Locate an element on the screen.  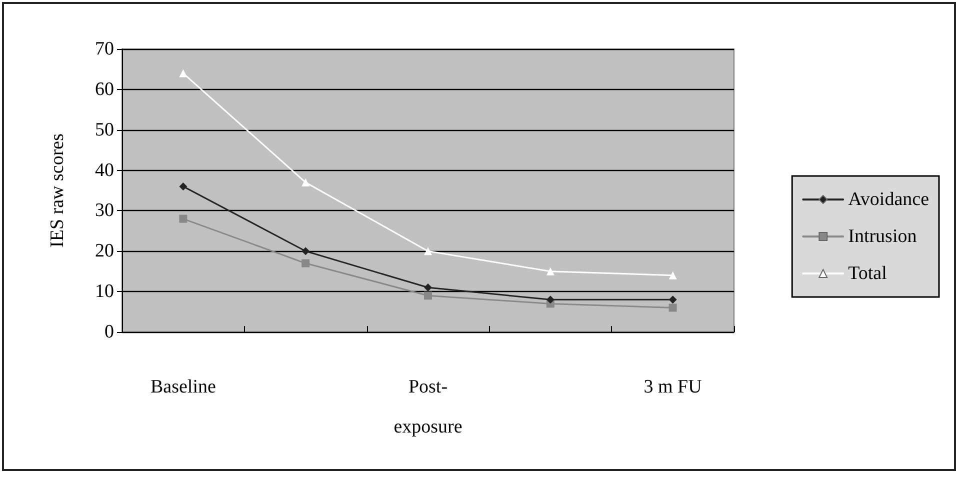
x-tick-label: Baseline is located at coordinates (183, 387).